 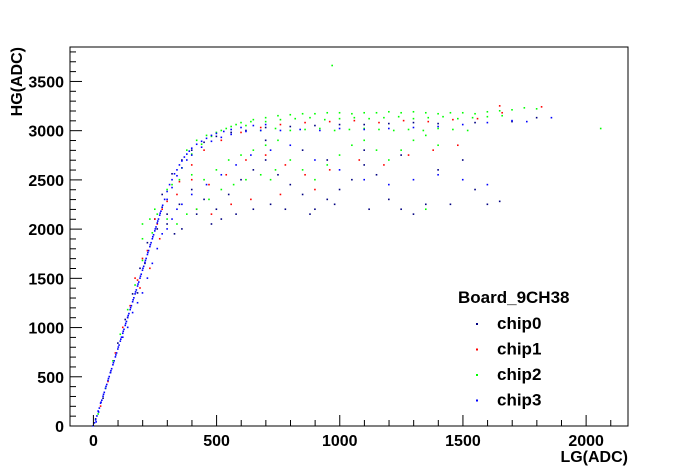 I want to click on legend-label: chip1, so click(x=519, y=349).